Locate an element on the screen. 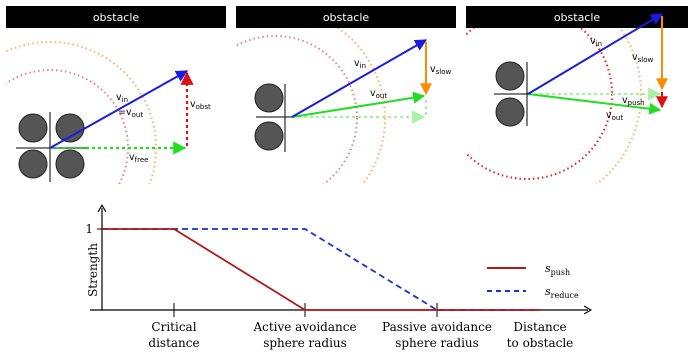 Image resolution: width=694 pixels, height=358 pixels. x-tick-label: Critical is located at coordinates (173, 327).